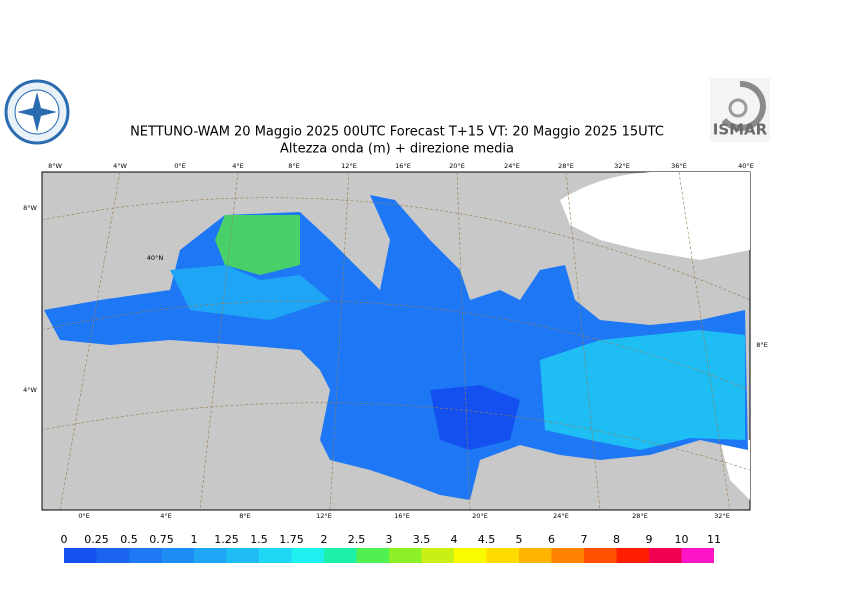 The height and width of the screenshot is (596, 842). What do you see at coordinates (679, 166) in the screenshot?
I see `graticule-label: 36°E` at bounding box center [679, 166].